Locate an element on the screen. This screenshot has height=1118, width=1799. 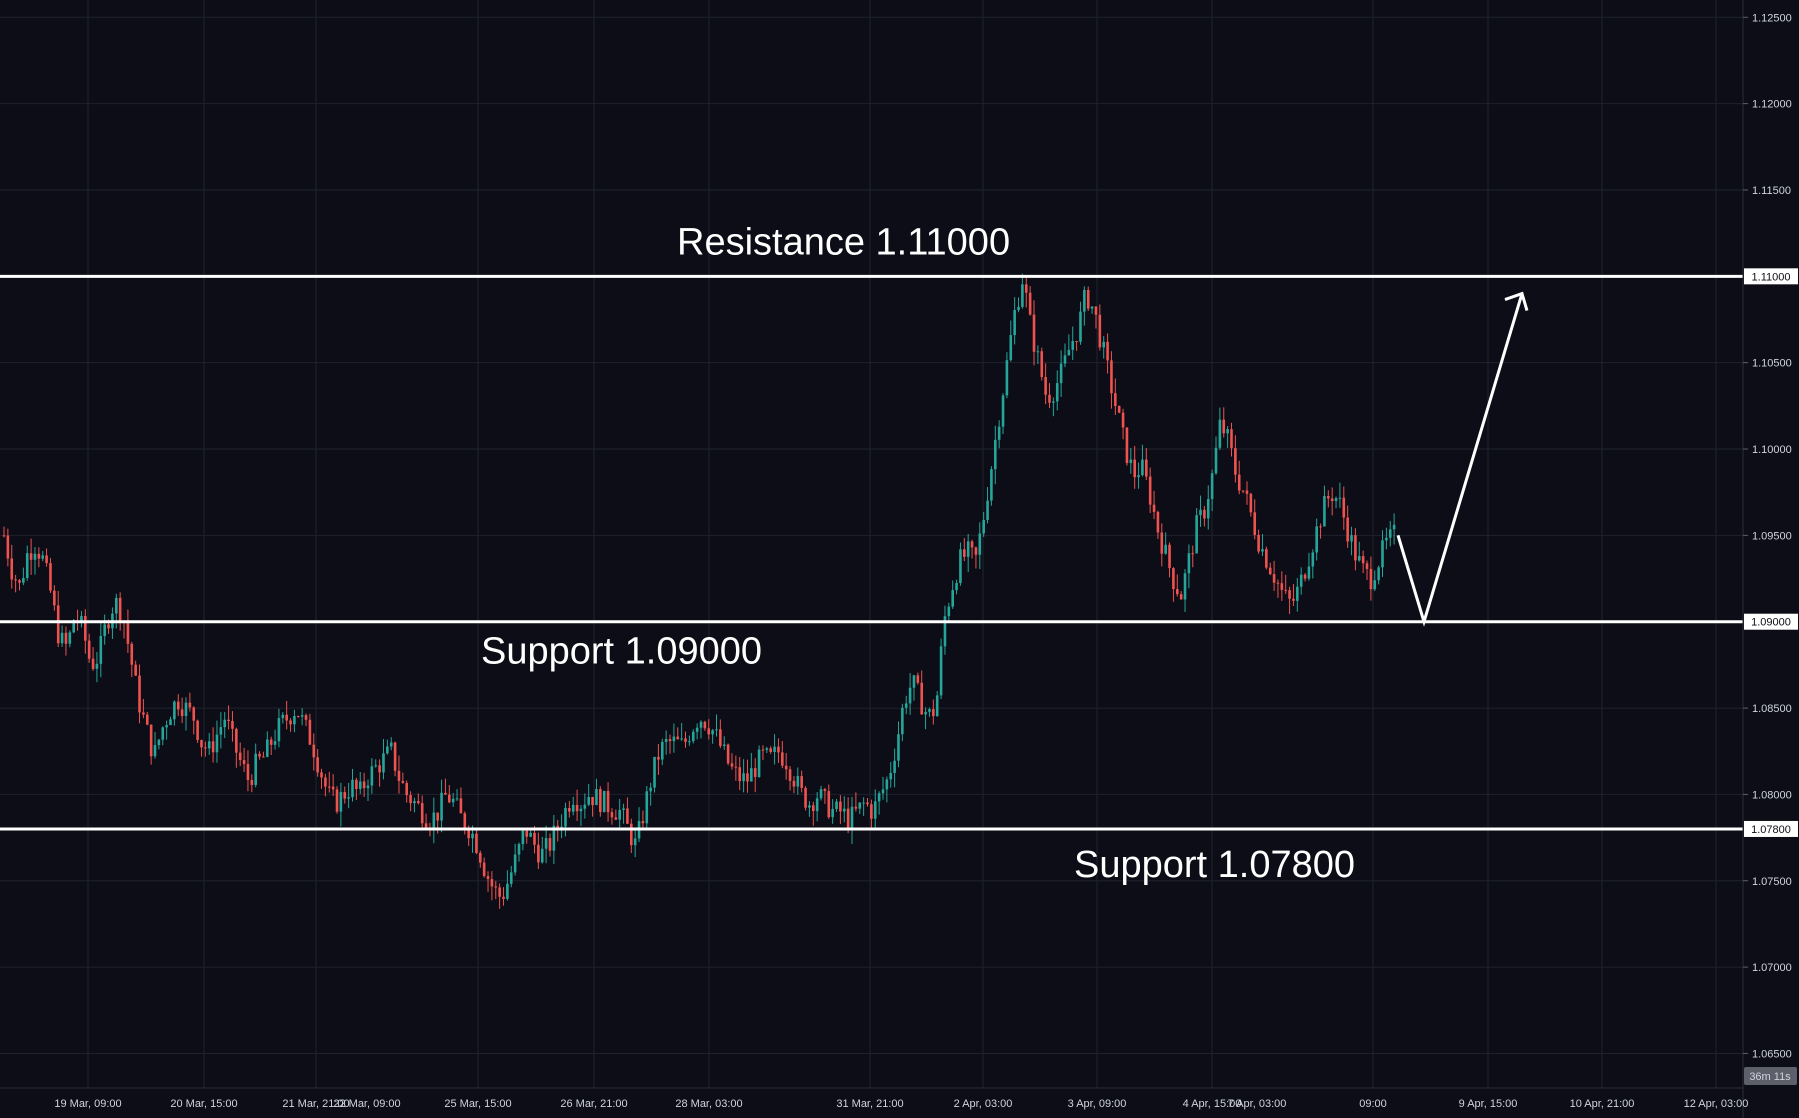
projection-arrow-path is located at coordinates (1460, 460).